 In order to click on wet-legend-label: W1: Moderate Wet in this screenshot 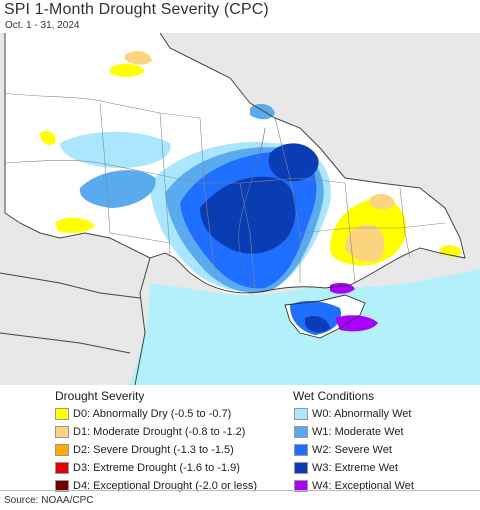, I will do `click(358, 431)`.